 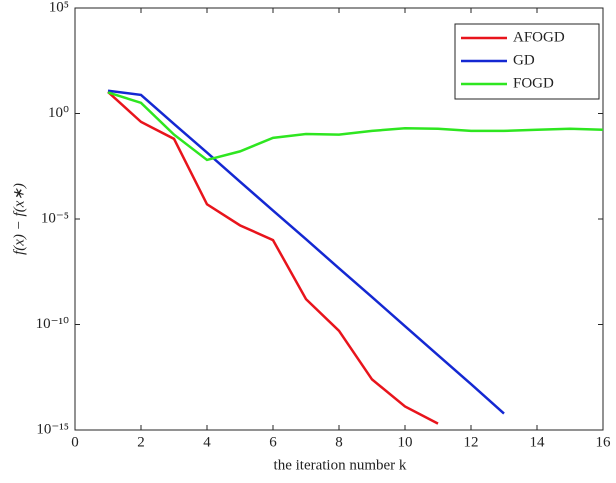 I want to click on y-tick-label: 10⁵, so click(x=59, y=7).